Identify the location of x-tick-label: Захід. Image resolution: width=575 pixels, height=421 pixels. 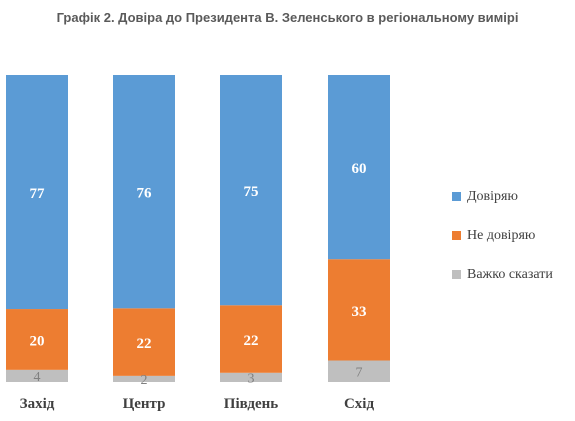
(37, 404).